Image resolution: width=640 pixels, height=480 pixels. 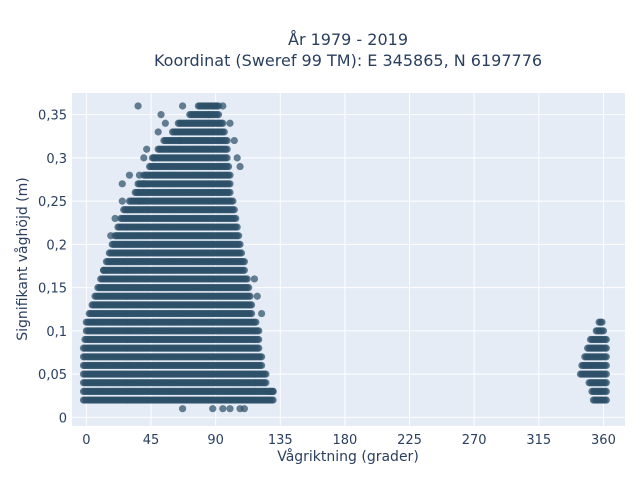 I want to click on y-tick-label: 0,15, so click(x=52, y=289).